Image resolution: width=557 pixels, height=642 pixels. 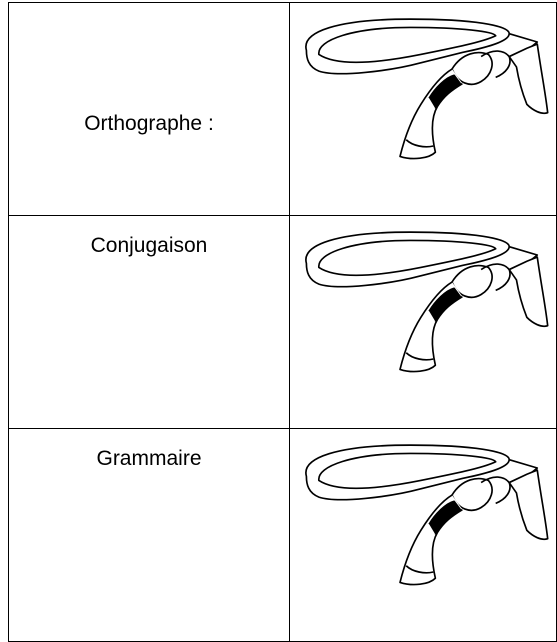 What do you see at coordinates (149, 123) in the screenshot?
I see `cell-text: Orthographe :` at bounding box center [149, 123].